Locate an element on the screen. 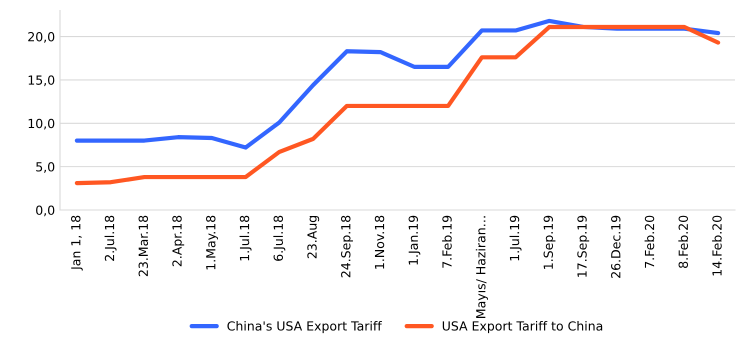 Image resolution: width=750 pixels, height=350 pixels. y-tick-label: 10,0 is located at coordinates (41, 124).